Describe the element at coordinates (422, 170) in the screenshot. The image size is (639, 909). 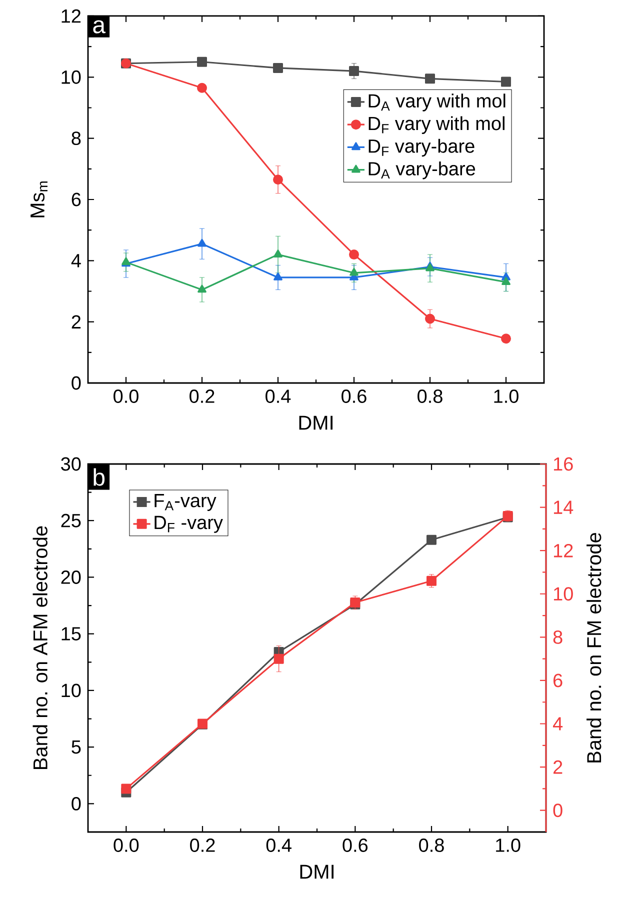
I see `legend-label: D$_{A}$ vary-bare` at that location.